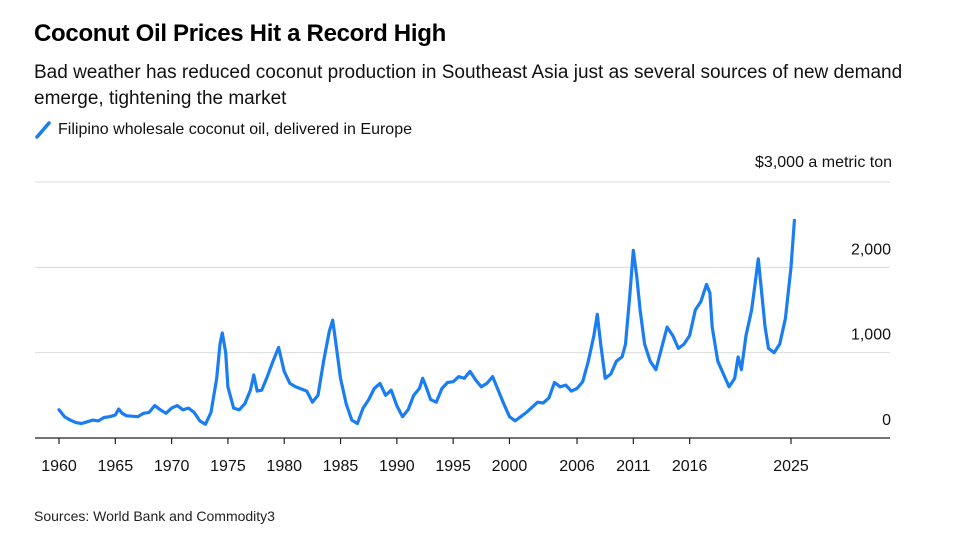  I want to click on source-note: Sources: World Bank and Commodity3, so click(154, 516).